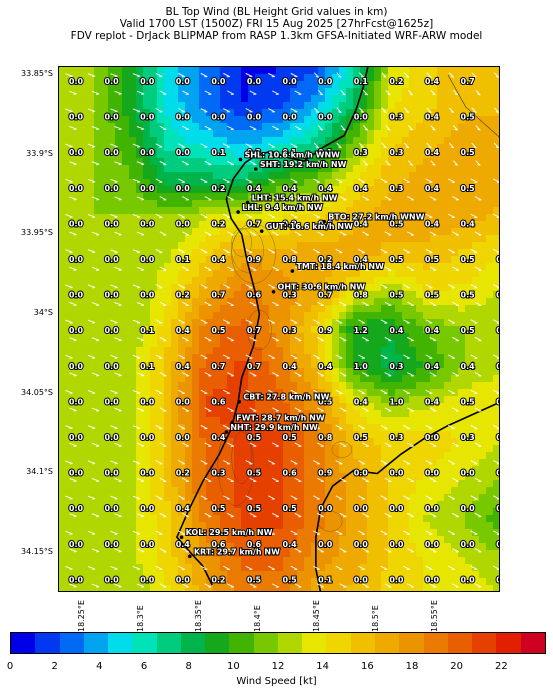 The height and width of the screenshot is (692, 553). What do you see at coordinates (343, 92) in the screenshot?
I see `wind-arrow` at bounding box center [343, 92].